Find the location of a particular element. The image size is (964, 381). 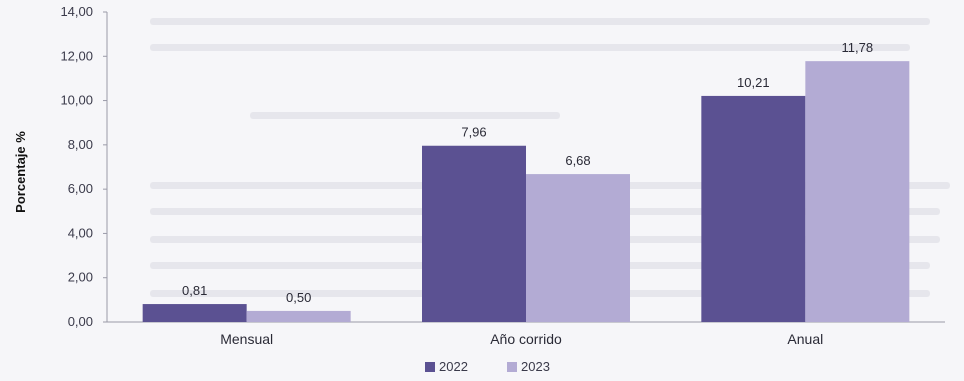

legend-swatch-2022 is located at coordinates (430, 367).